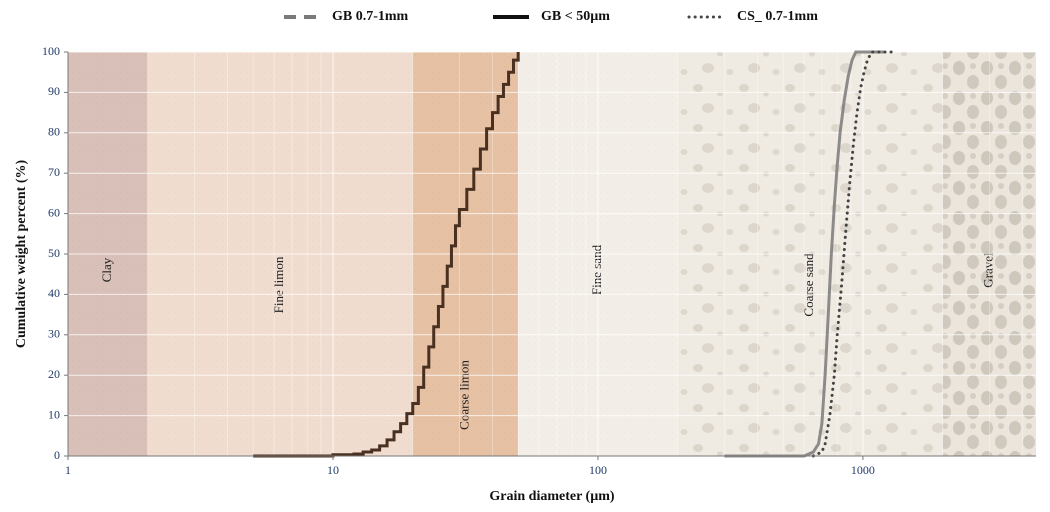 The height and width of the screenshot is (512, 1050). I want to click on y-tick-label-10: 10, so click(54, 414).